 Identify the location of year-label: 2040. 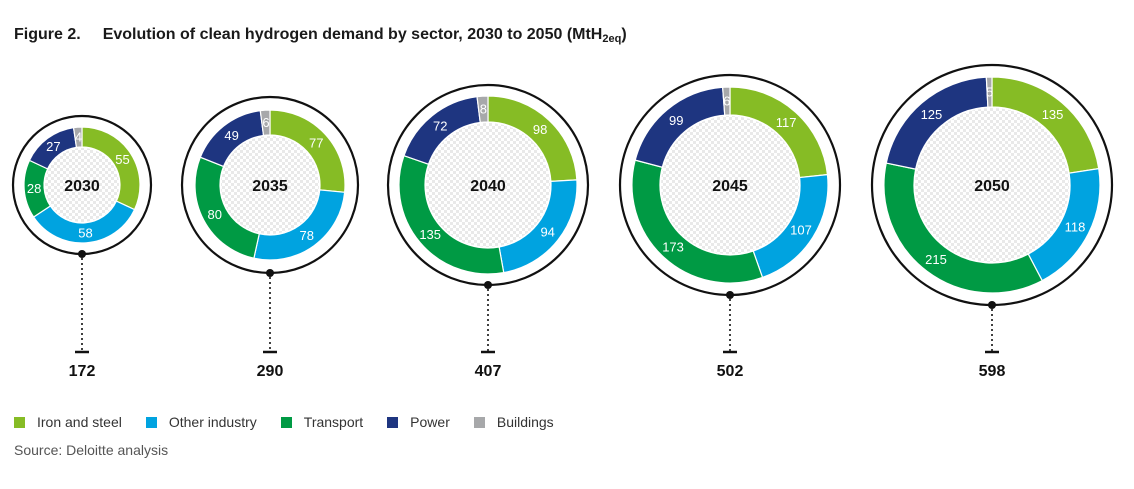
(488, 186).